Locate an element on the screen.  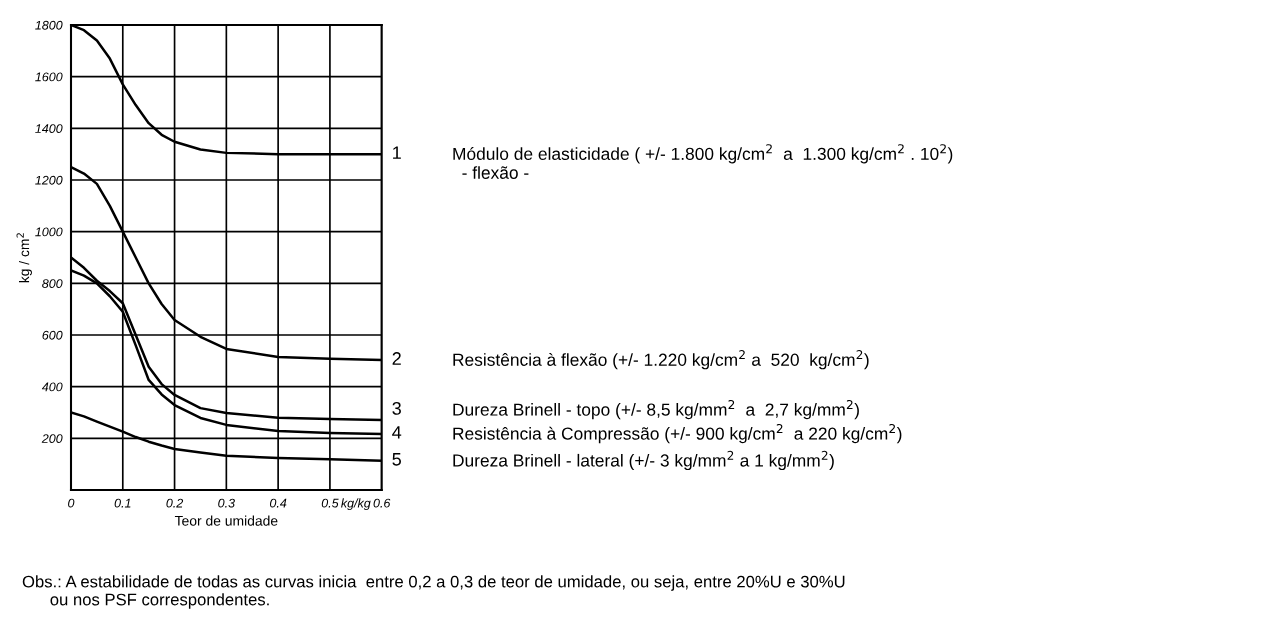
text: Dureza Brinell - lateral (+/- 3 kg/mm$^{2}$ a 1 kg/mm$^{2}$) is located at coordinates (643, 460).